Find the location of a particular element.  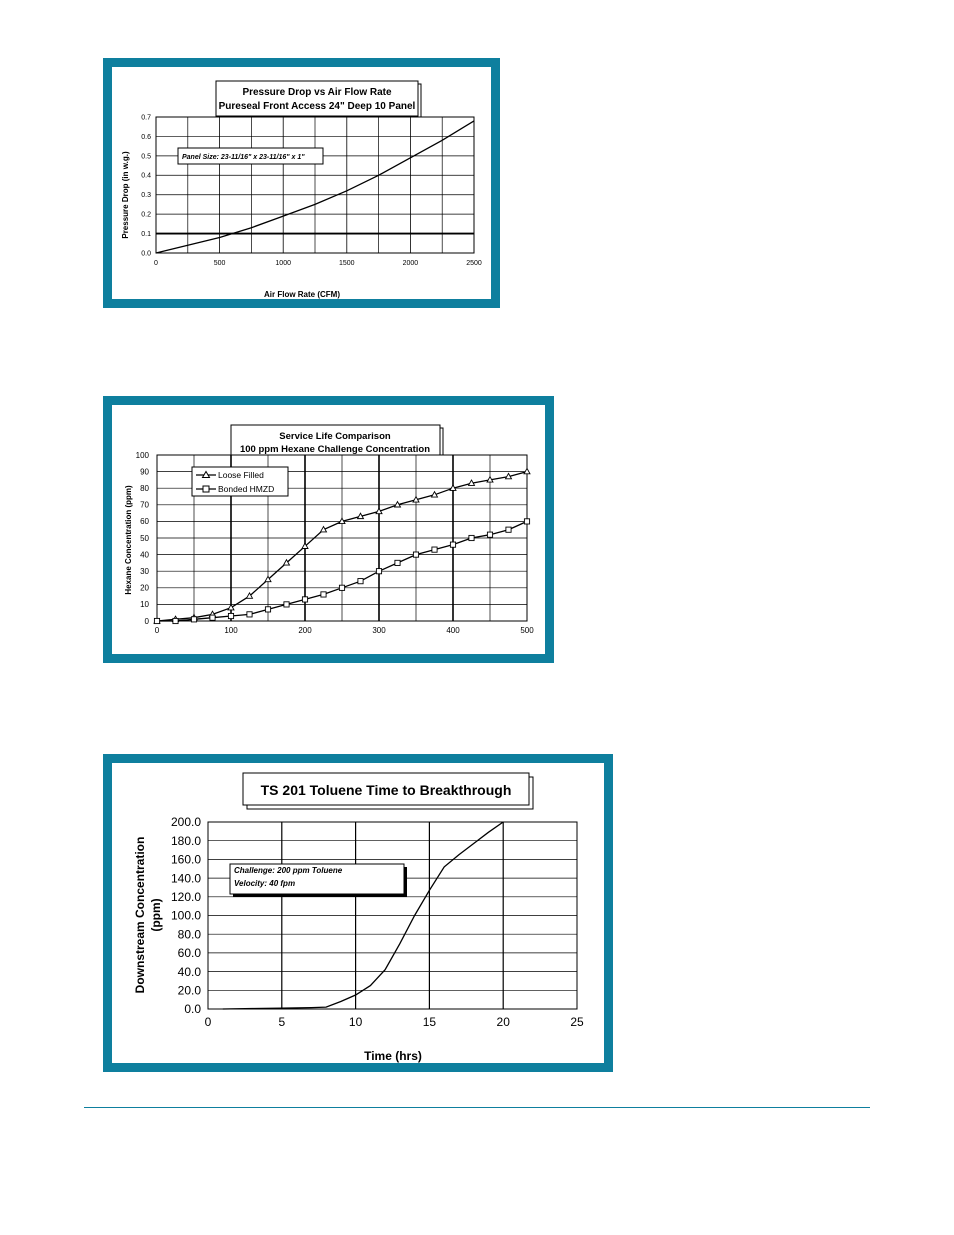

legend-label-bonded-hmzd: Bonded HMZD is located at coordinates (246, 489).